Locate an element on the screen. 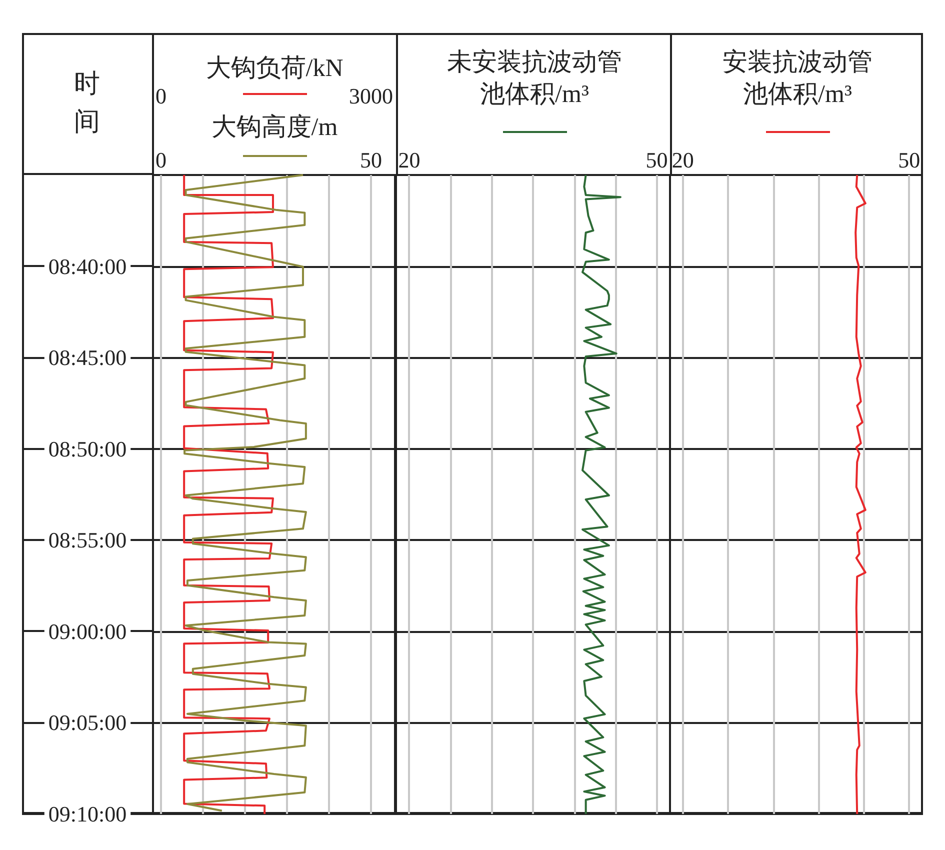 Image resolution: width=945 pixels, height=850 pixels. y-tick-label: 08:55:00 is located at coordinates (87, 540).